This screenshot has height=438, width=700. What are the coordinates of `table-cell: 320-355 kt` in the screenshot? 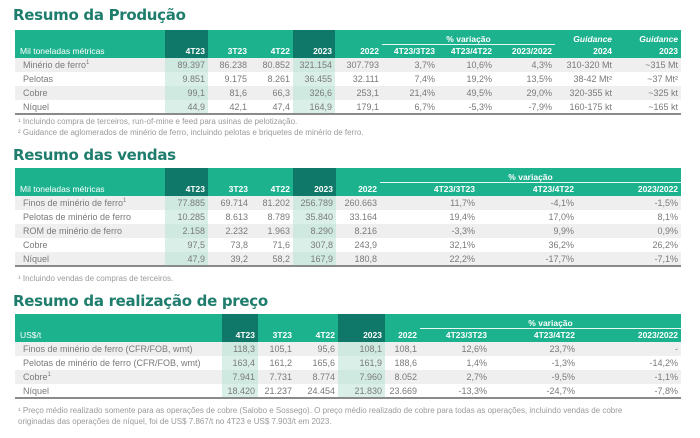 It's located at (585, 93).